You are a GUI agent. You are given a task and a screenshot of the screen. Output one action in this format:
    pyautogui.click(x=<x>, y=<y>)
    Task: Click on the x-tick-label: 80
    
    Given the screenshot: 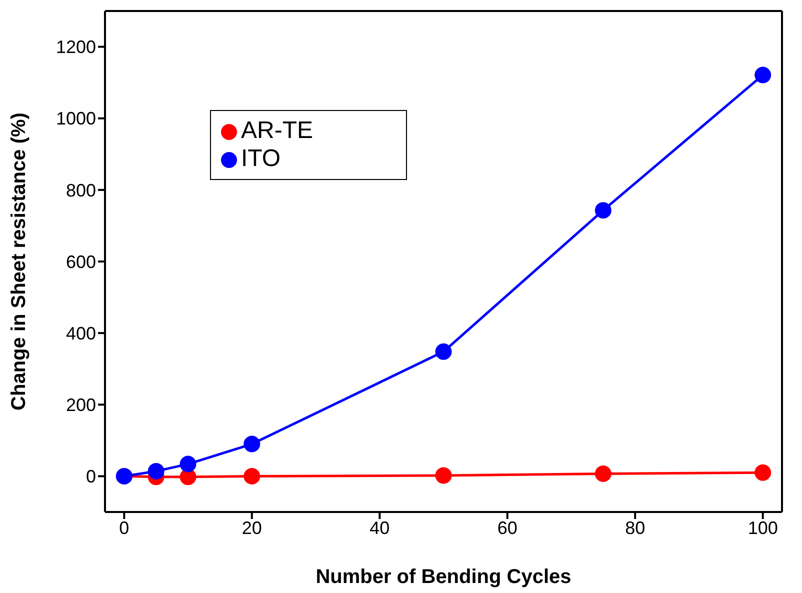 What is the action you would take?
    pyautogui.click(x=635, y=528)
    